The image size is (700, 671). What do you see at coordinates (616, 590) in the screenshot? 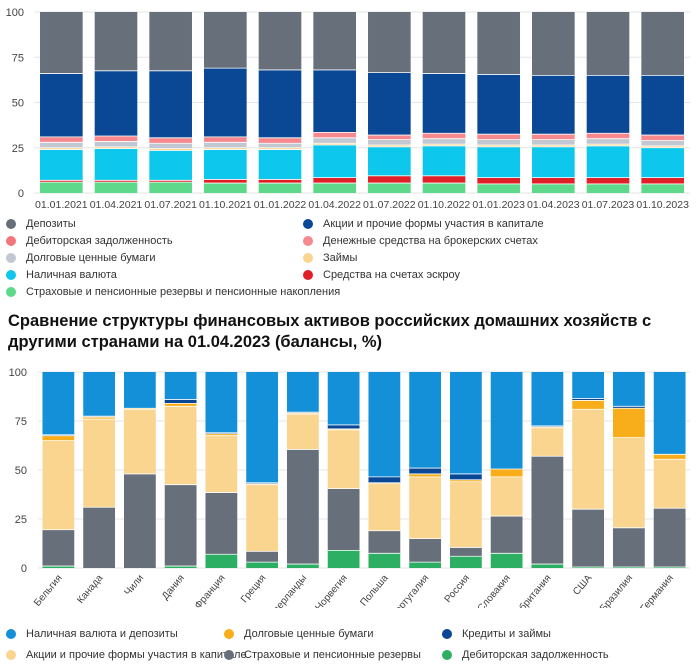
I see `x-tick-label: Бразилия` at bounding box center [616, 590].